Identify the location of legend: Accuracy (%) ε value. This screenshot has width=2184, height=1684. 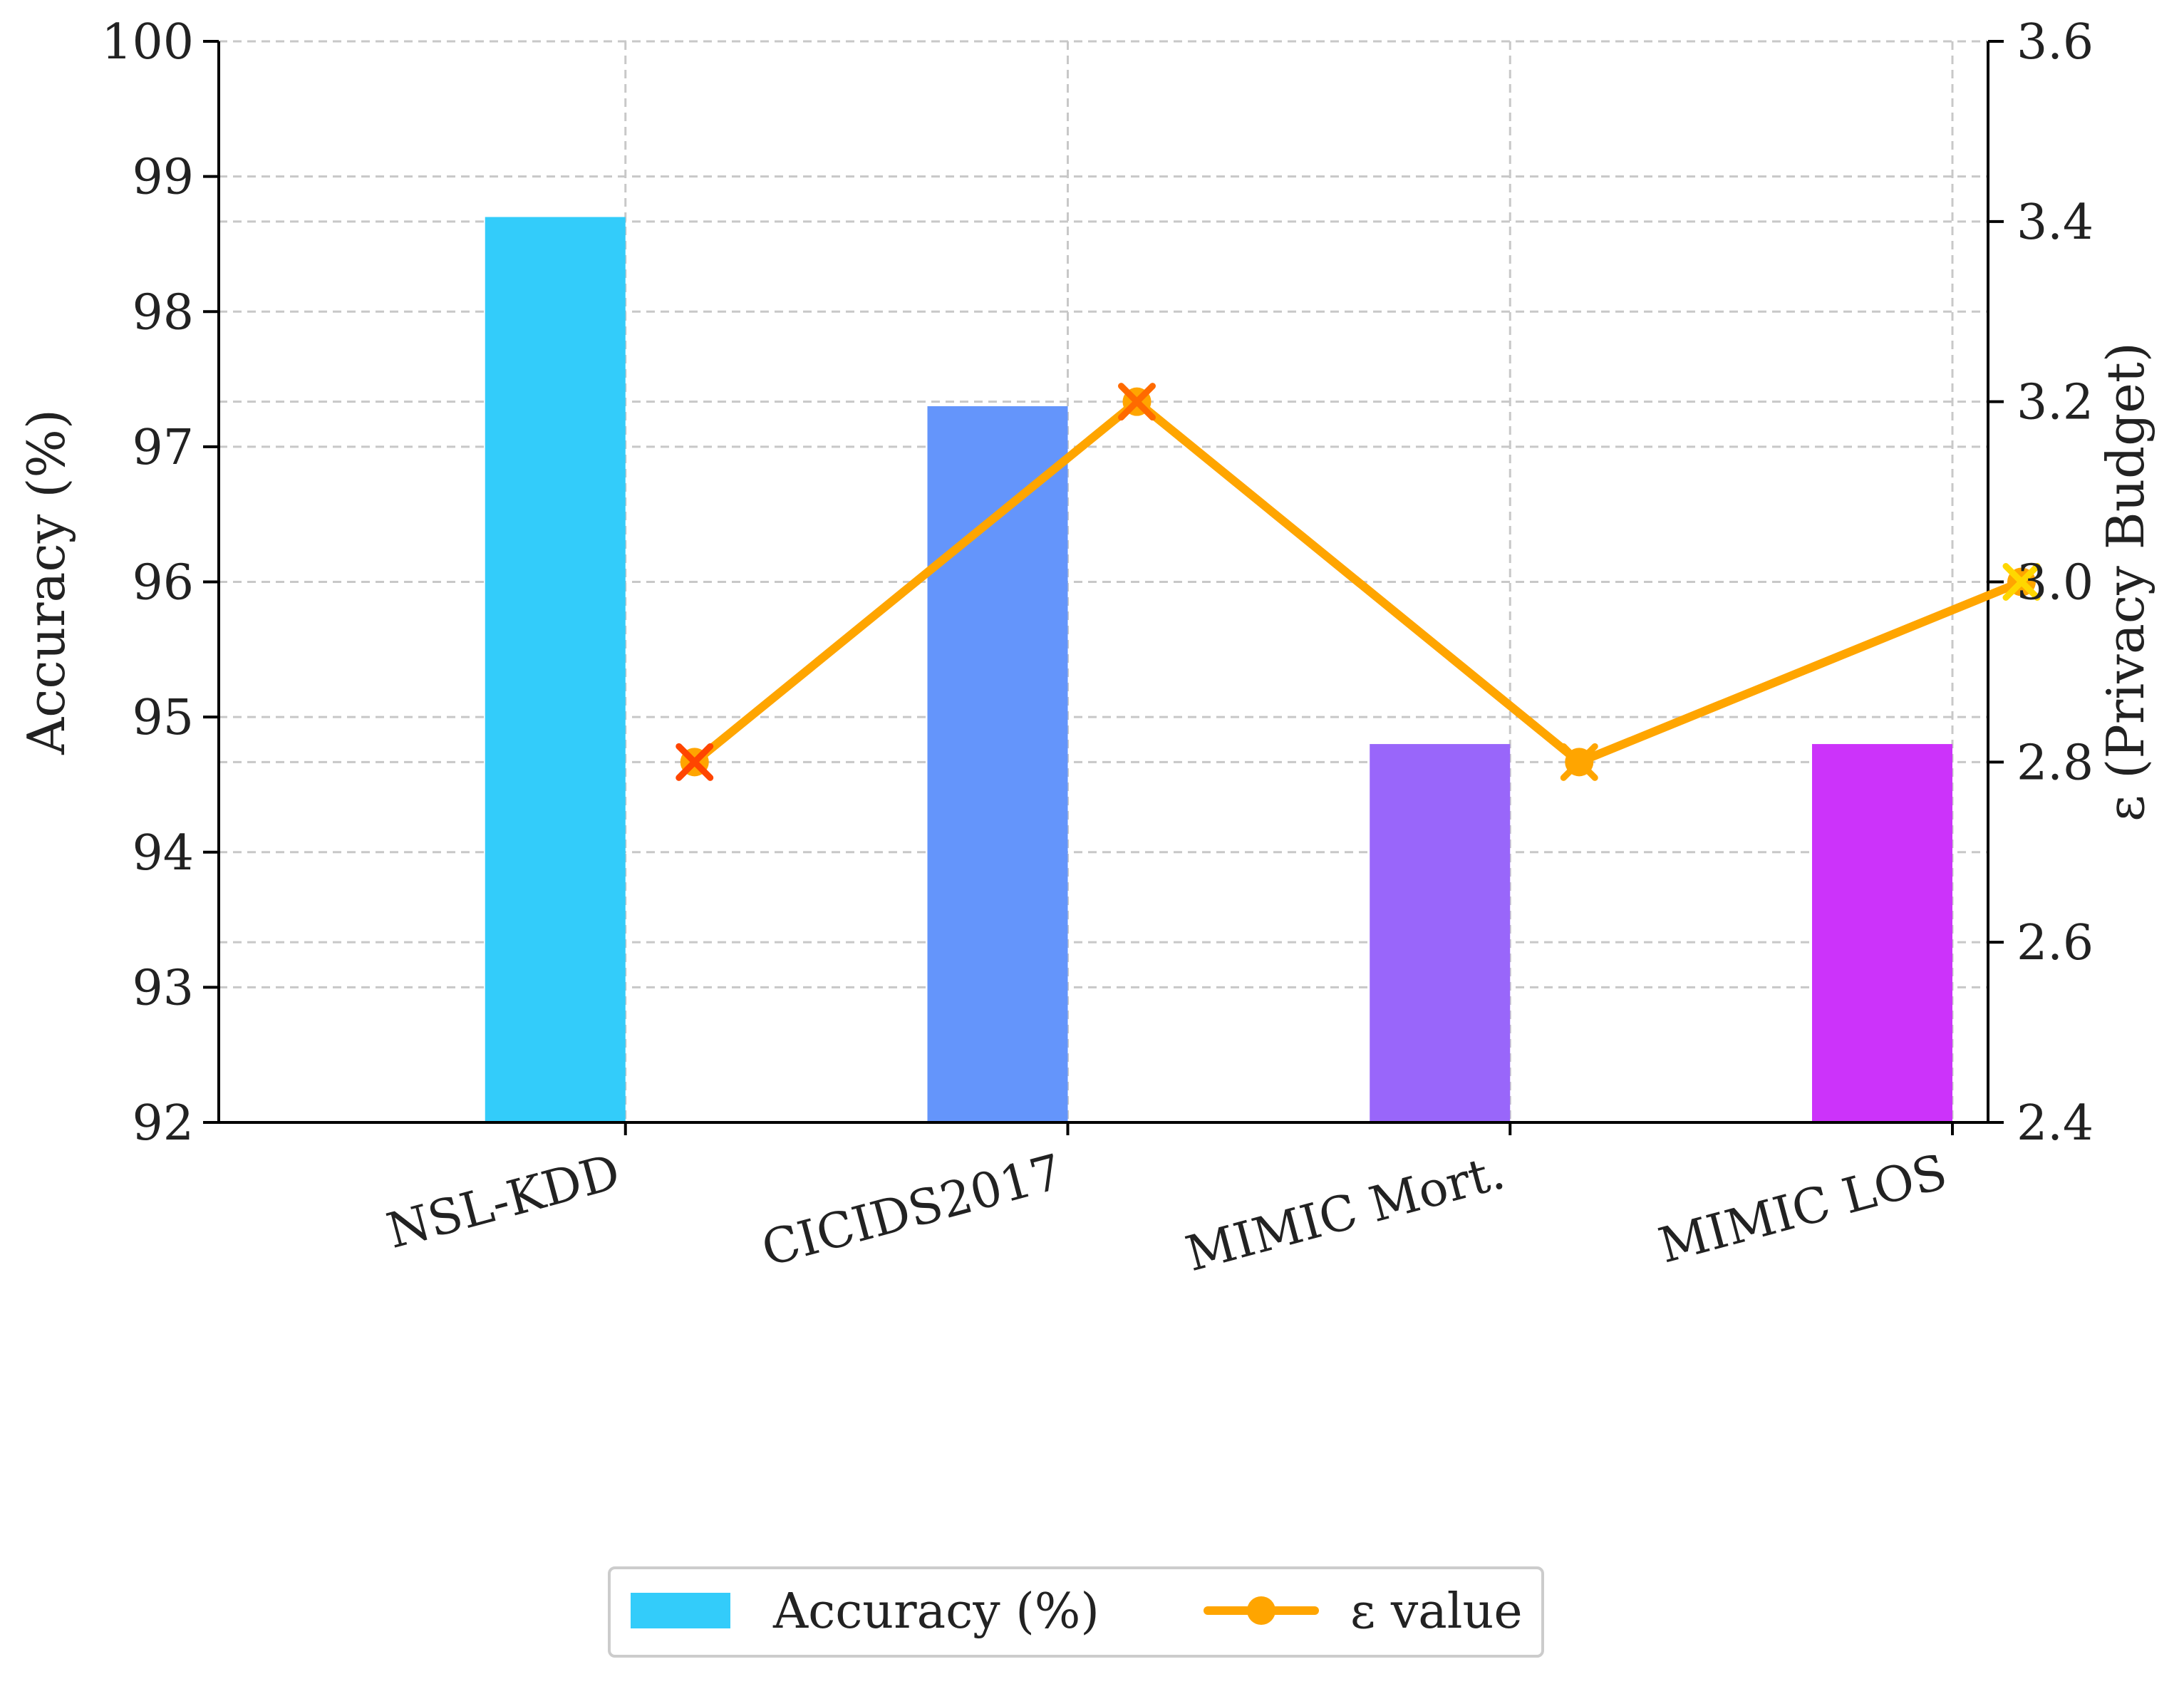
(1076, 1612).